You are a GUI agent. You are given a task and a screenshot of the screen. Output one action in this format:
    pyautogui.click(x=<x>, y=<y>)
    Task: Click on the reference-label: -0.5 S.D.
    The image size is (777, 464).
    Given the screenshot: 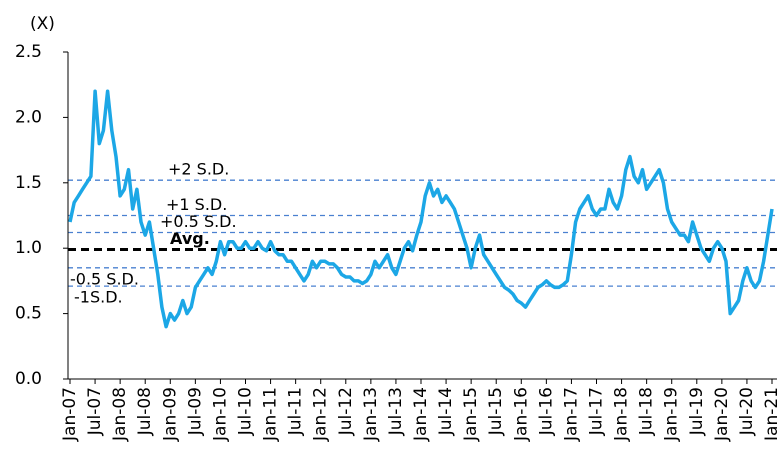 What is the action you would take?
    pyautogui.click(x=104, y=278)
    